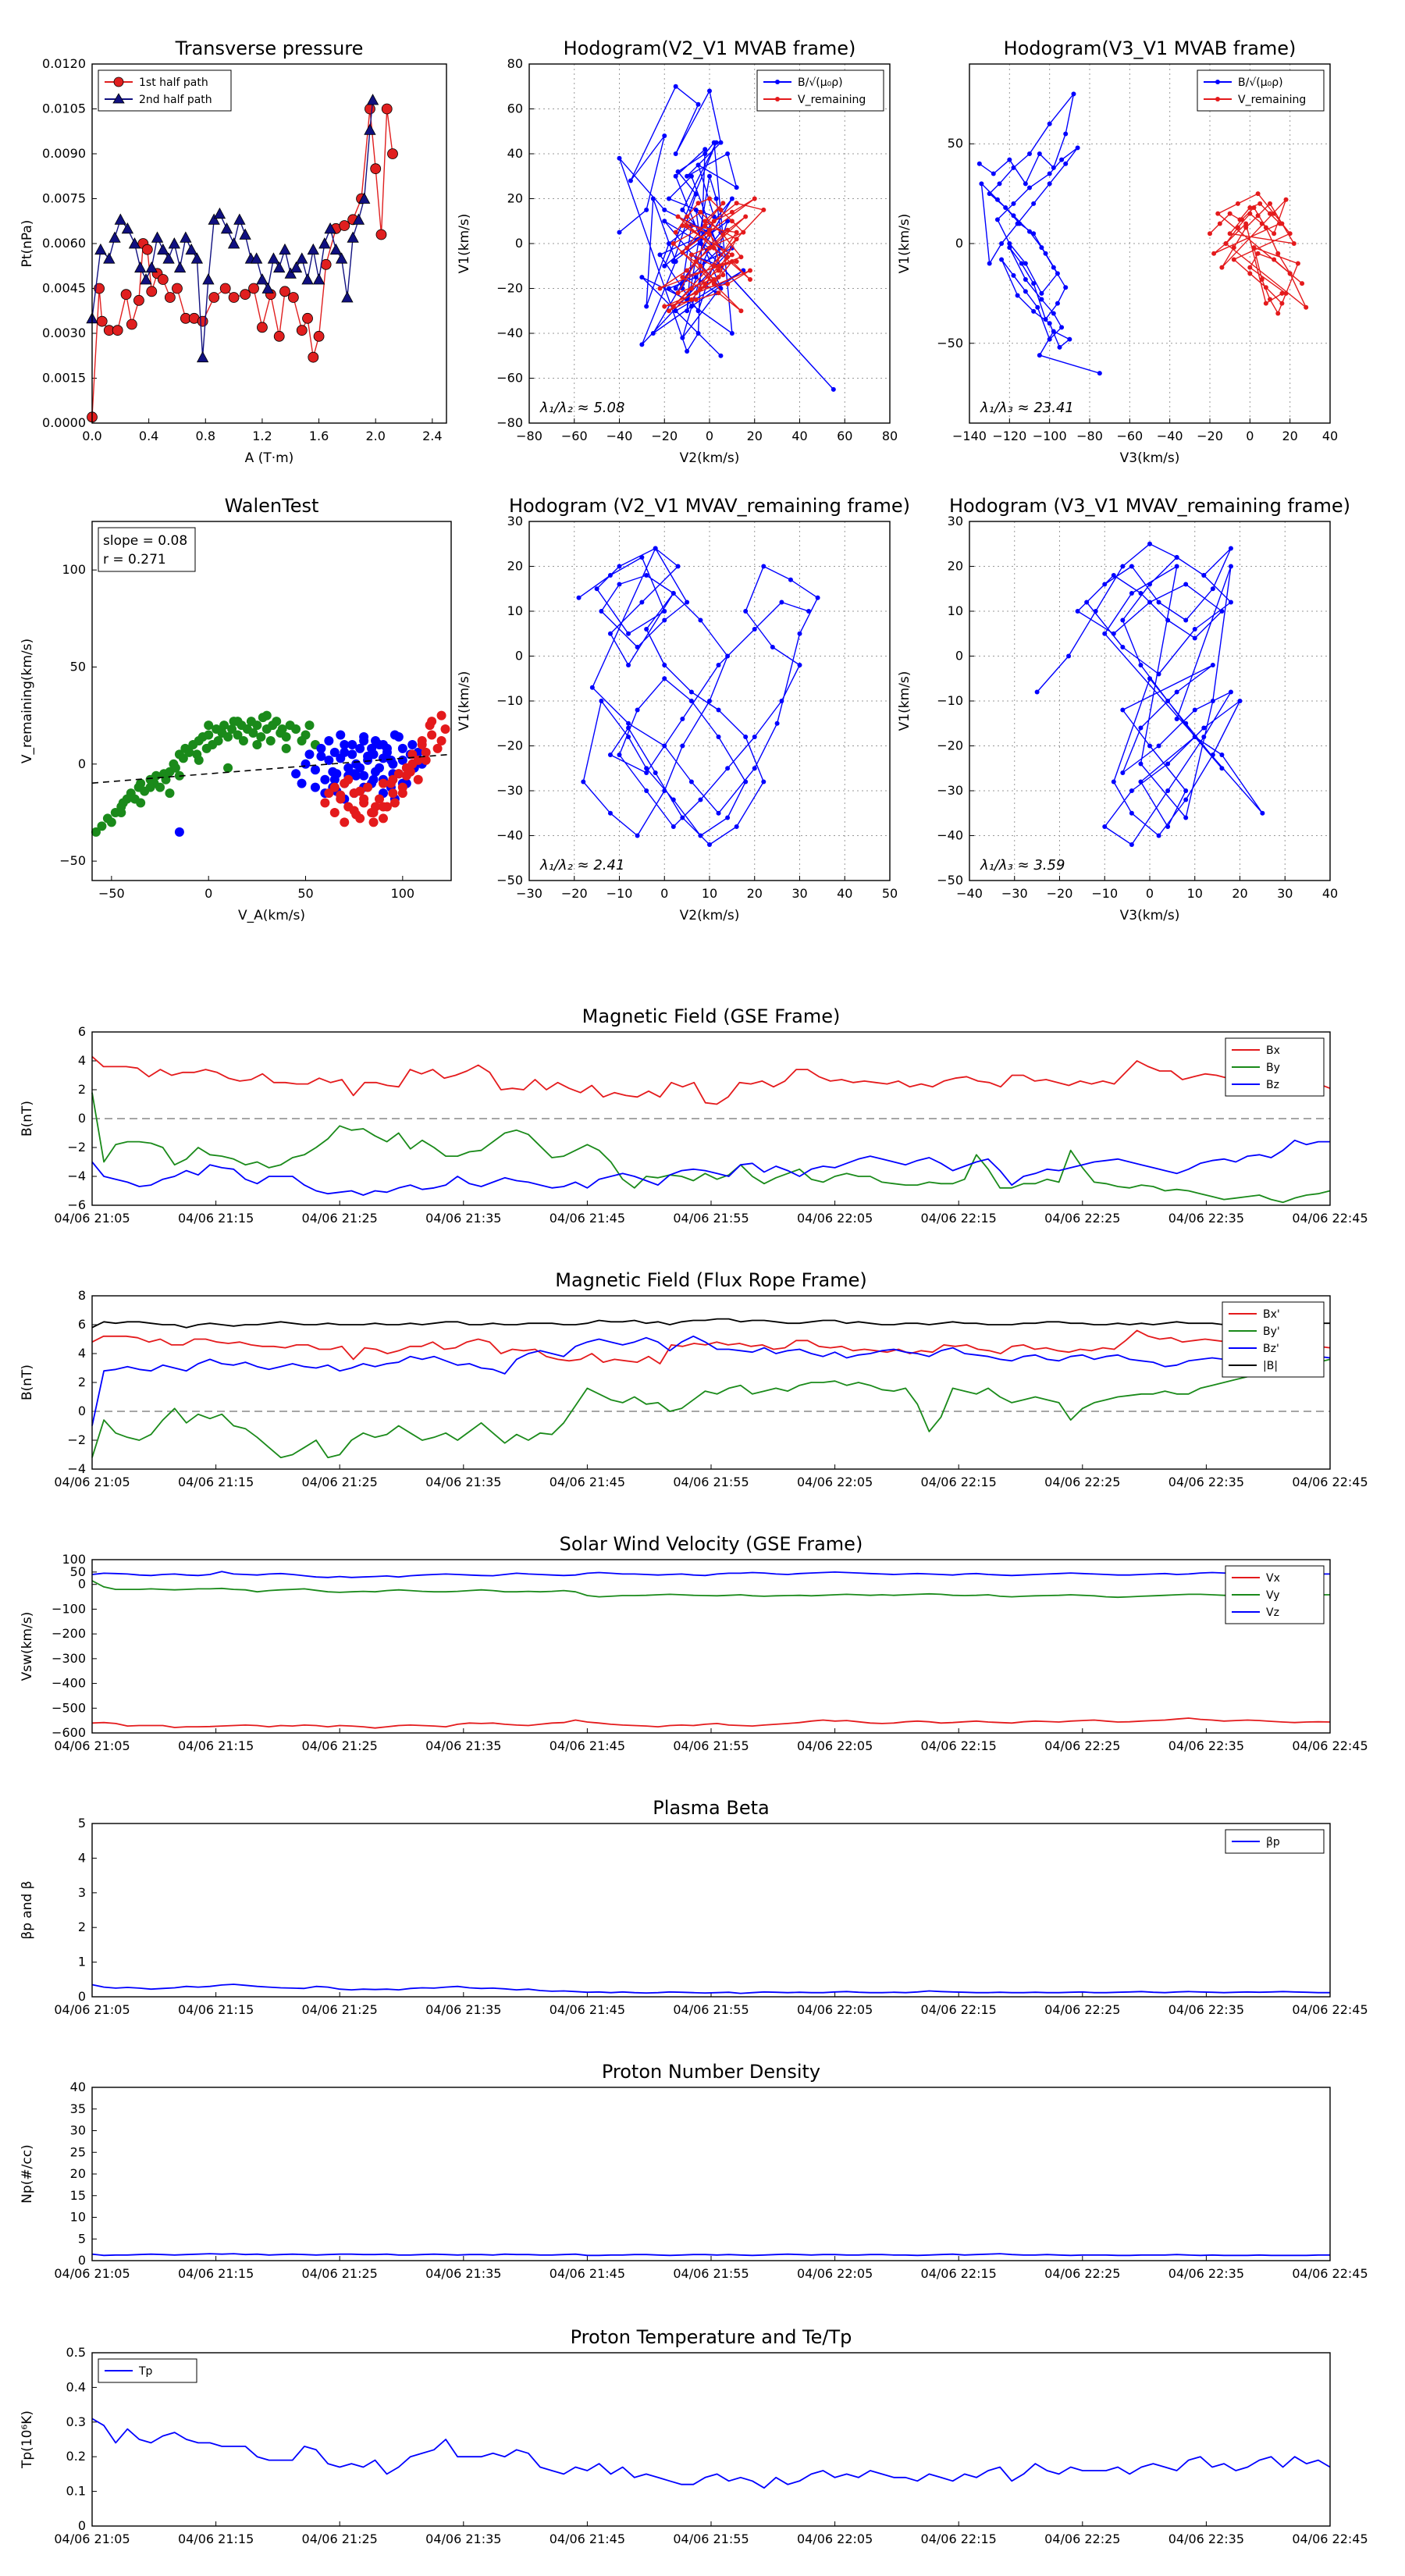 This screenshot has width=1405, height=2576. What do you see at coordinates (1210, 436) in the screenshot?
I see `hodogram_v3v1_mvab-xtick-label: −20` at bounding box center [1210, 436].